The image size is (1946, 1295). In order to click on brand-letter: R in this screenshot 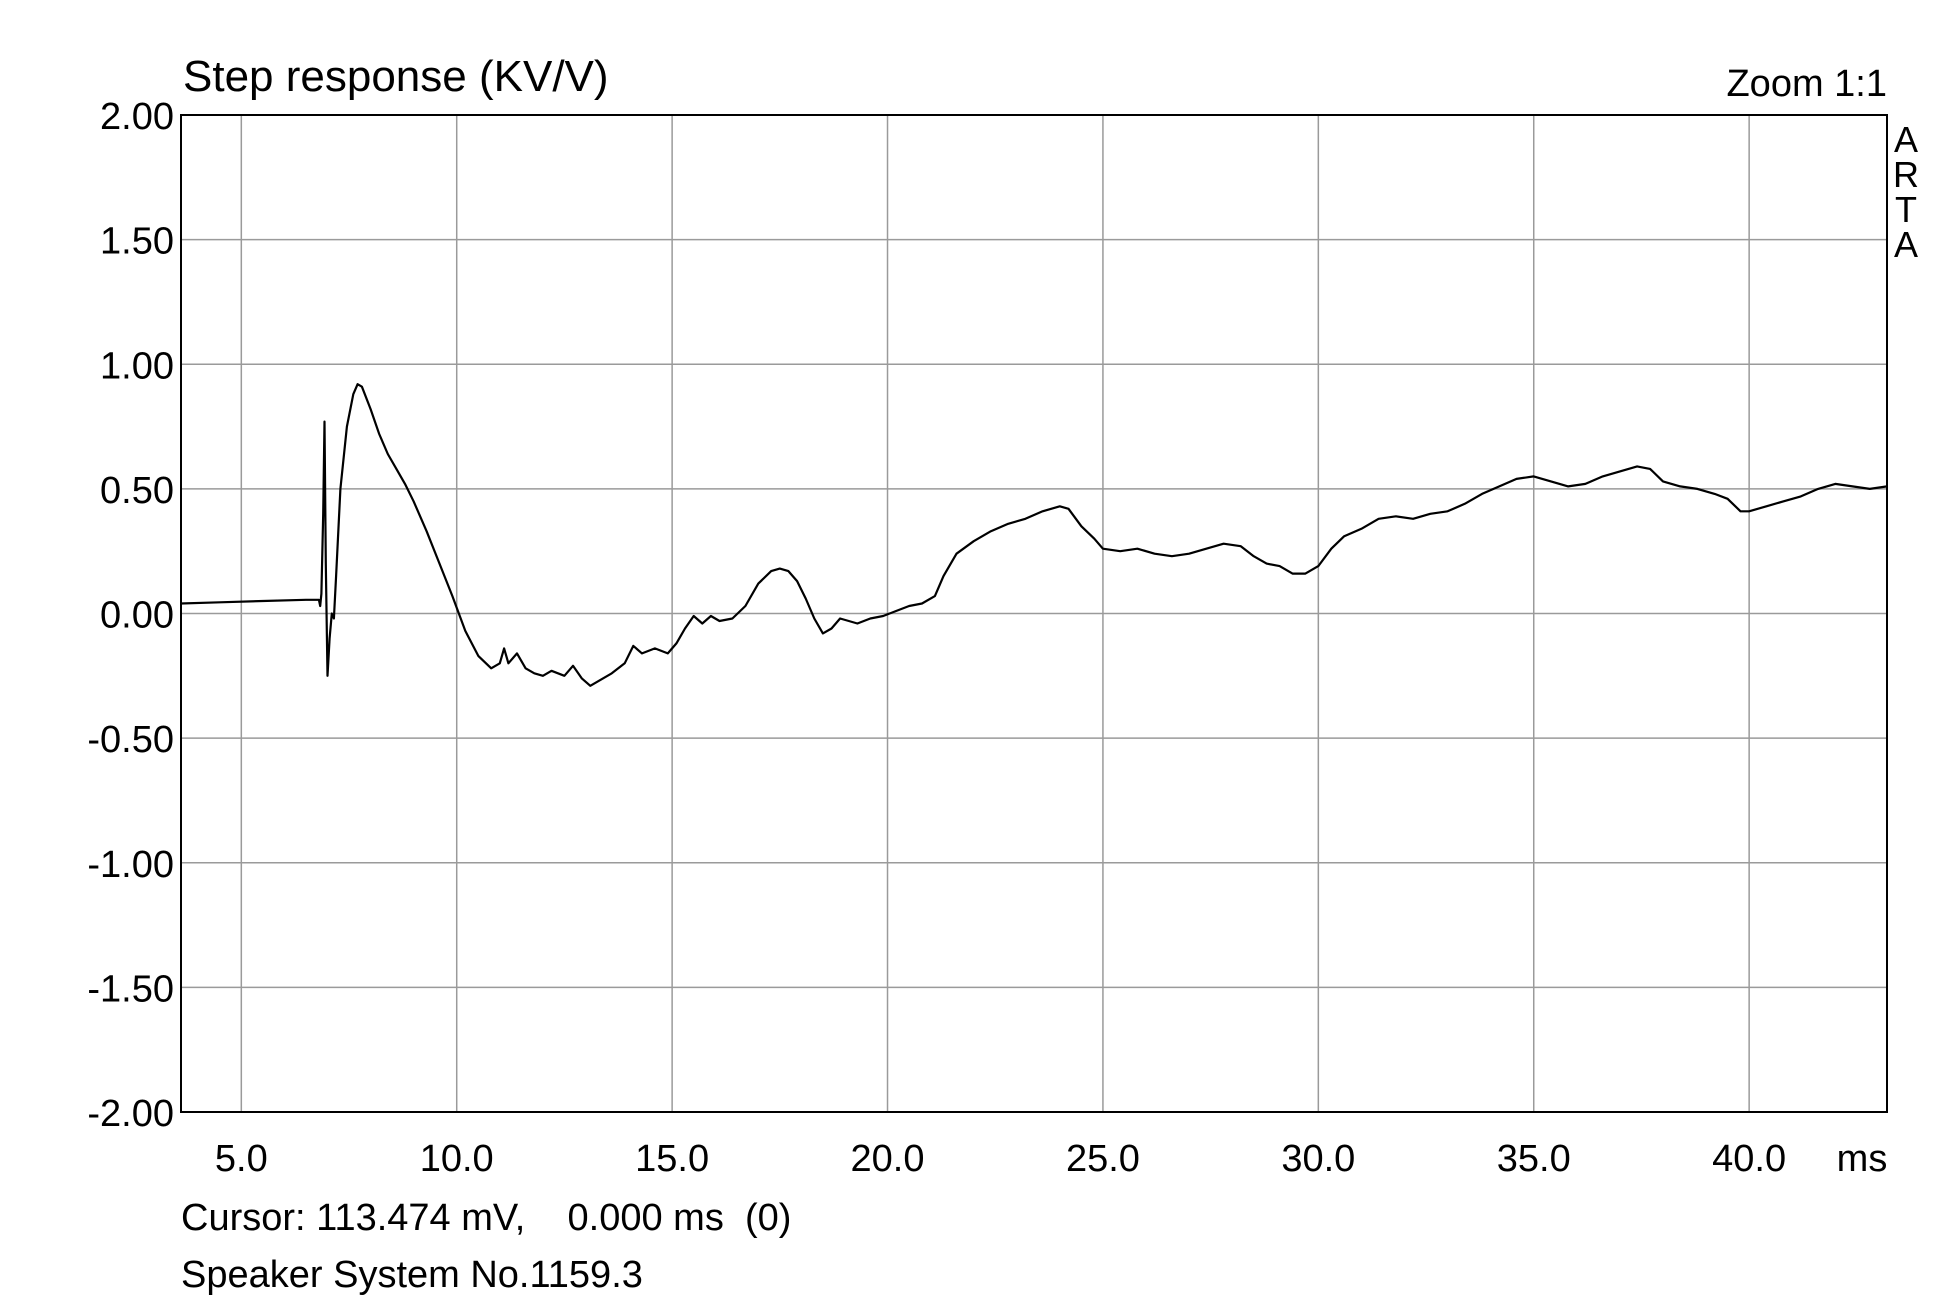, I will do `click(1906, 174)`.